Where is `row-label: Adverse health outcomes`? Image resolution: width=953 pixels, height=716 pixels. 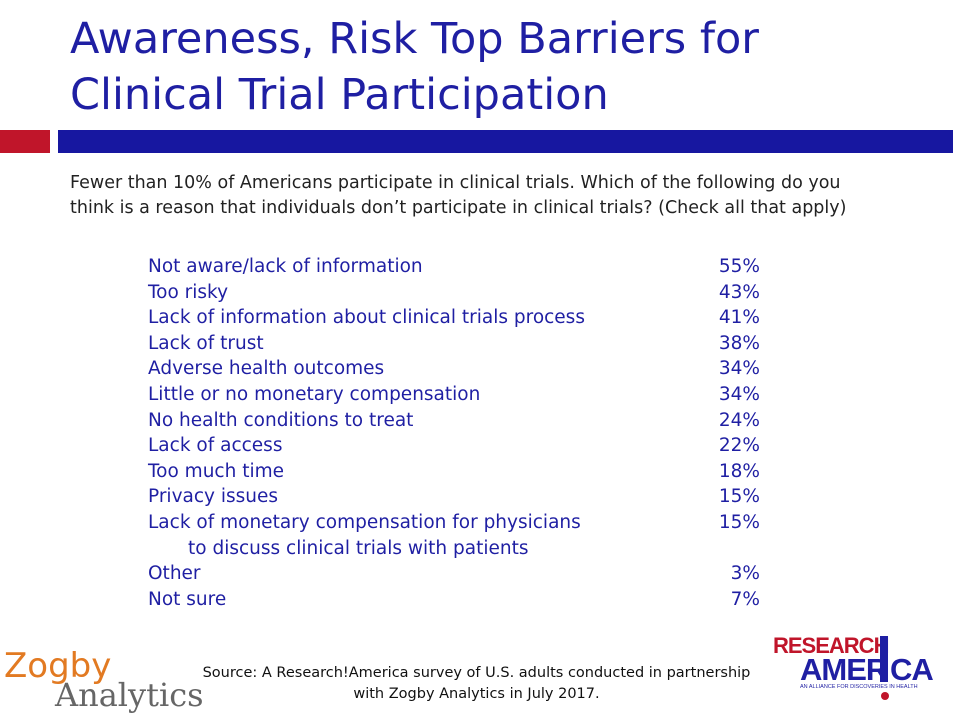
row-label: Adverse health outcomes is located at coordinates (266, 369).